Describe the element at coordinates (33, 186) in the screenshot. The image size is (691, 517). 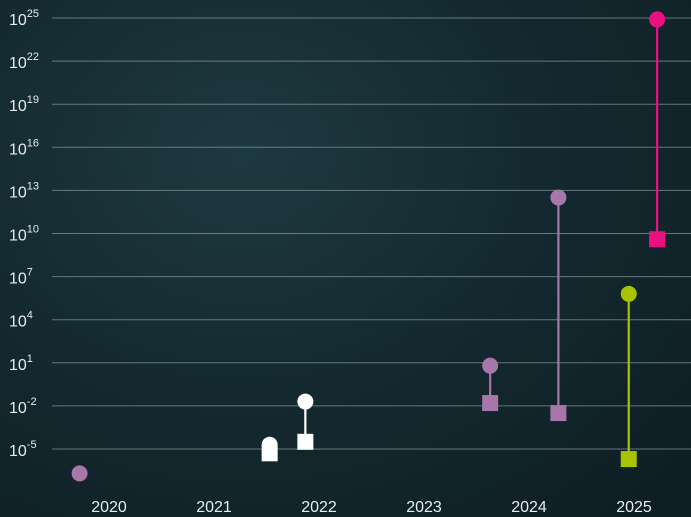
I see `y-tick-exponent: 13` at that location.